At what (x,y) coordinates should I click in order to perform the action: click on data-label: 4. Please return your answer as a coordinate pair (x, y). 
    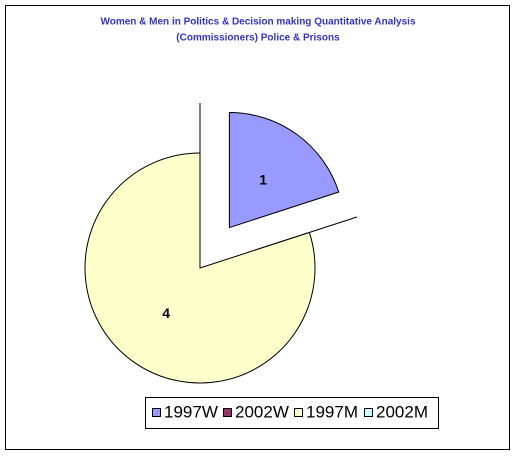
    Looking at the image, I should click on (166, 313).